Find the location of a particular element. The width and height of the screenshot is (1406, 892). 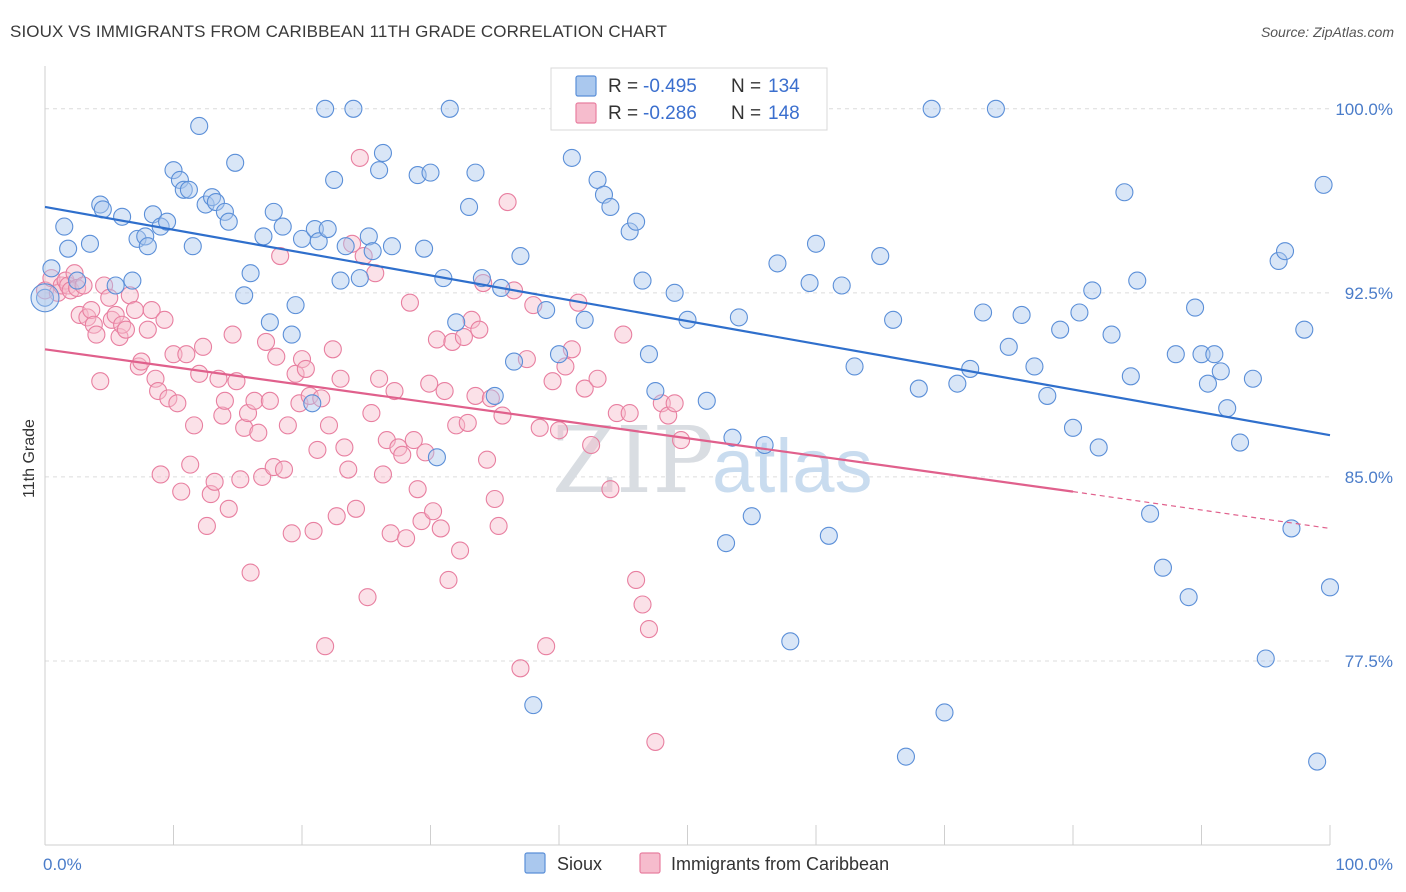

legend-carib-r-label: R = is located at coordinates (623, 113).